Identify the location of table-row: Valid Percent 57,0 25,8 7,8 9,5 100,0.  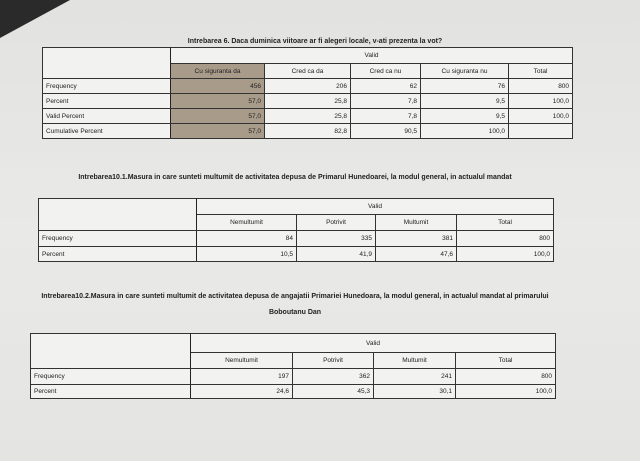
(308, 116).